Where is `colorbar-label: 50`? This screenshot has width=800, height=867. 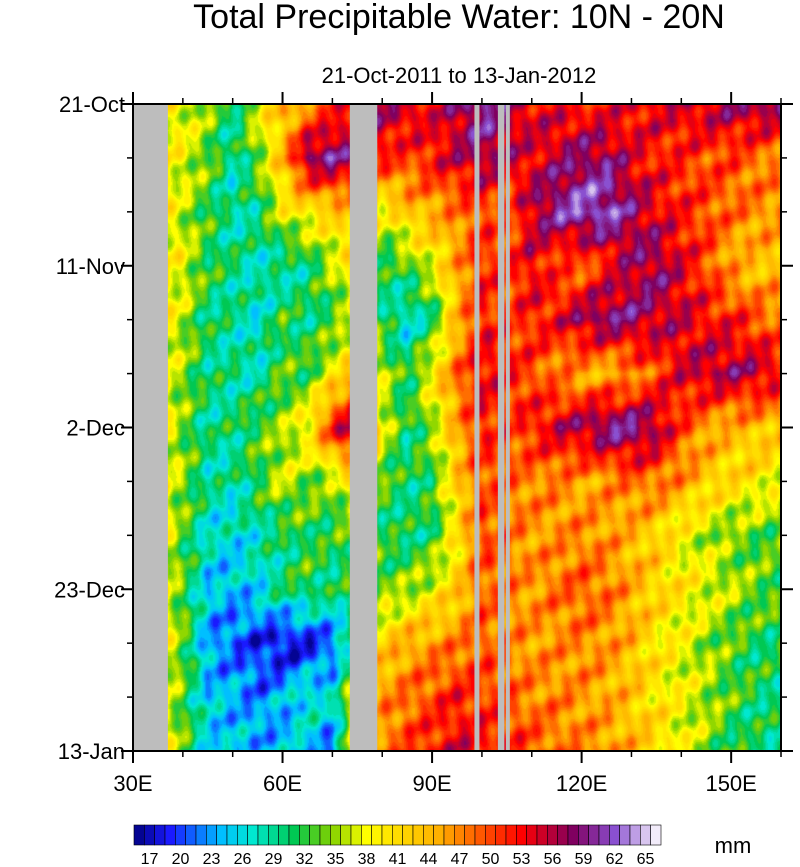 colorbar-label: 50 is located at coordinates (491, 859).